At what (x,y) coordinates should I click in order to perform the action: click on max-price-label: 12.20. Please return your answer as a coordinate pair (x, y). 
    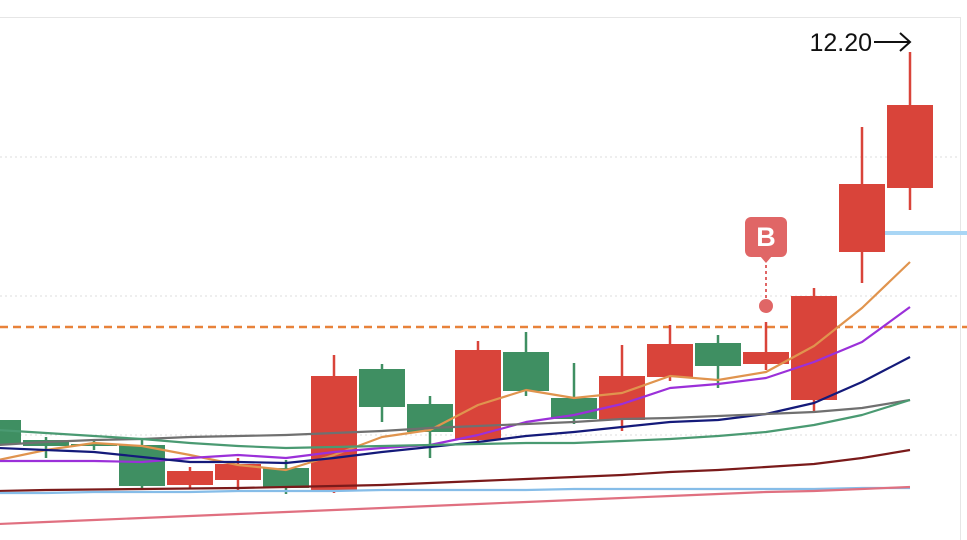
    Looking at the image, I should click on (840, 43).